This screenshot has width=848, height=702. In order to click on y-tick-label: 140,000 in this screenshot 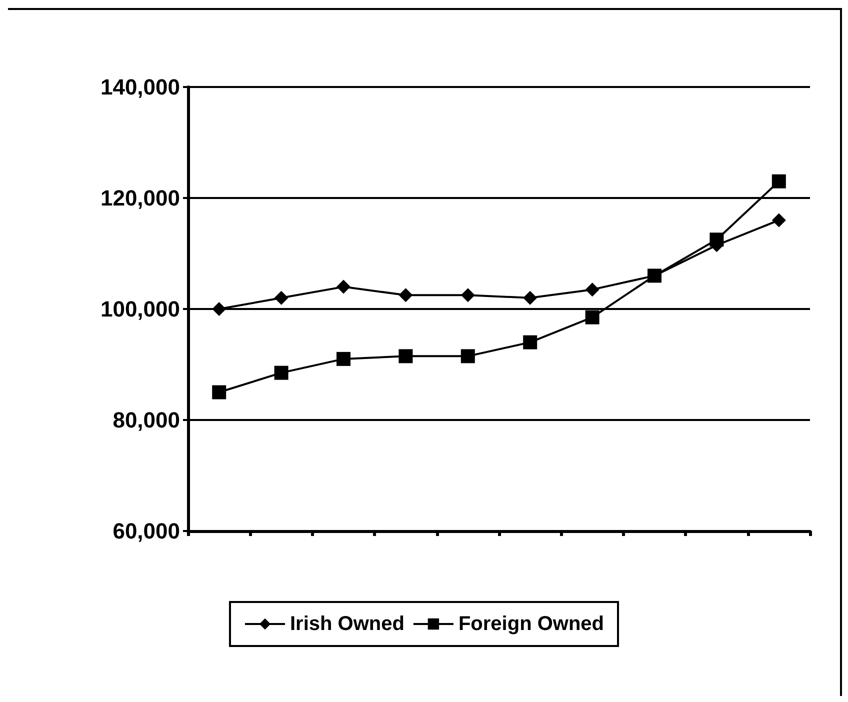, I will do `click(140, 87)`.